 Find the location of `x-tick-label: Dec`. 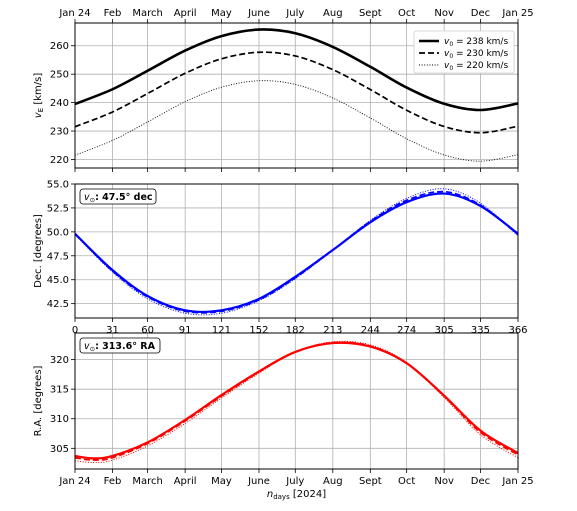

x-tick-label: Dec is located at coordinates (480, 481).